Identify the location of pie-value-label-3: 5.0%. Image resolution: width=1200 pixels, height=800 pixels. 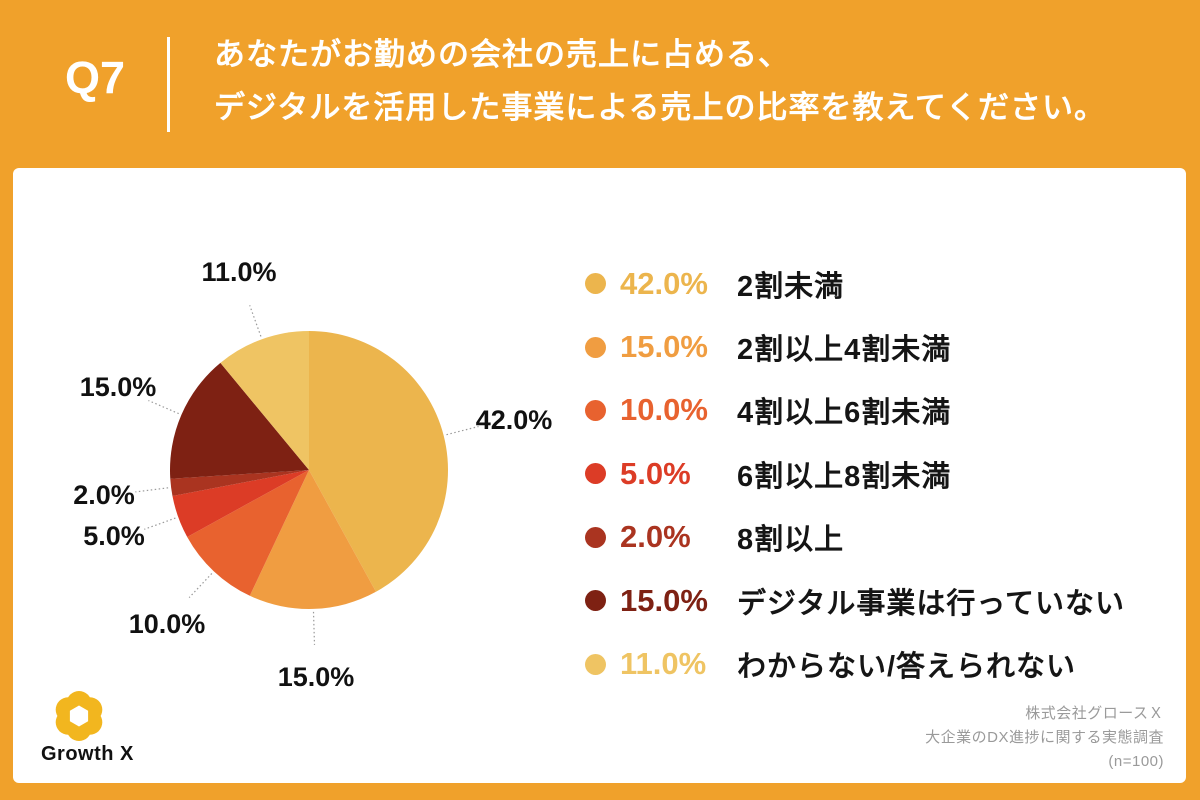
(114, 536).